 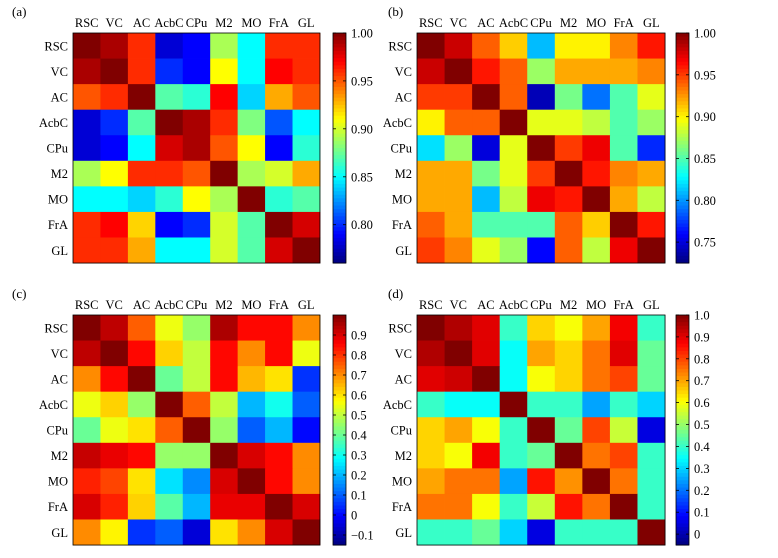 I want to click on row-label: GL, so click(x=403, y=533).